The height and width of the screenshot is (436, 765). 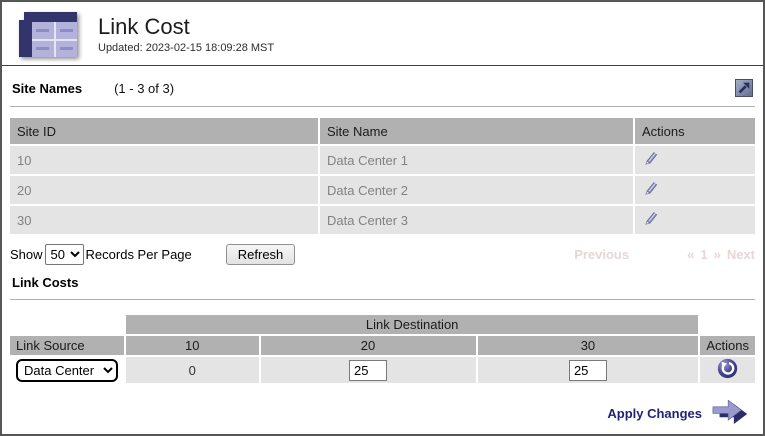 I want to click on site-name-cell: Data Center 1, so click(x=476, y=160).